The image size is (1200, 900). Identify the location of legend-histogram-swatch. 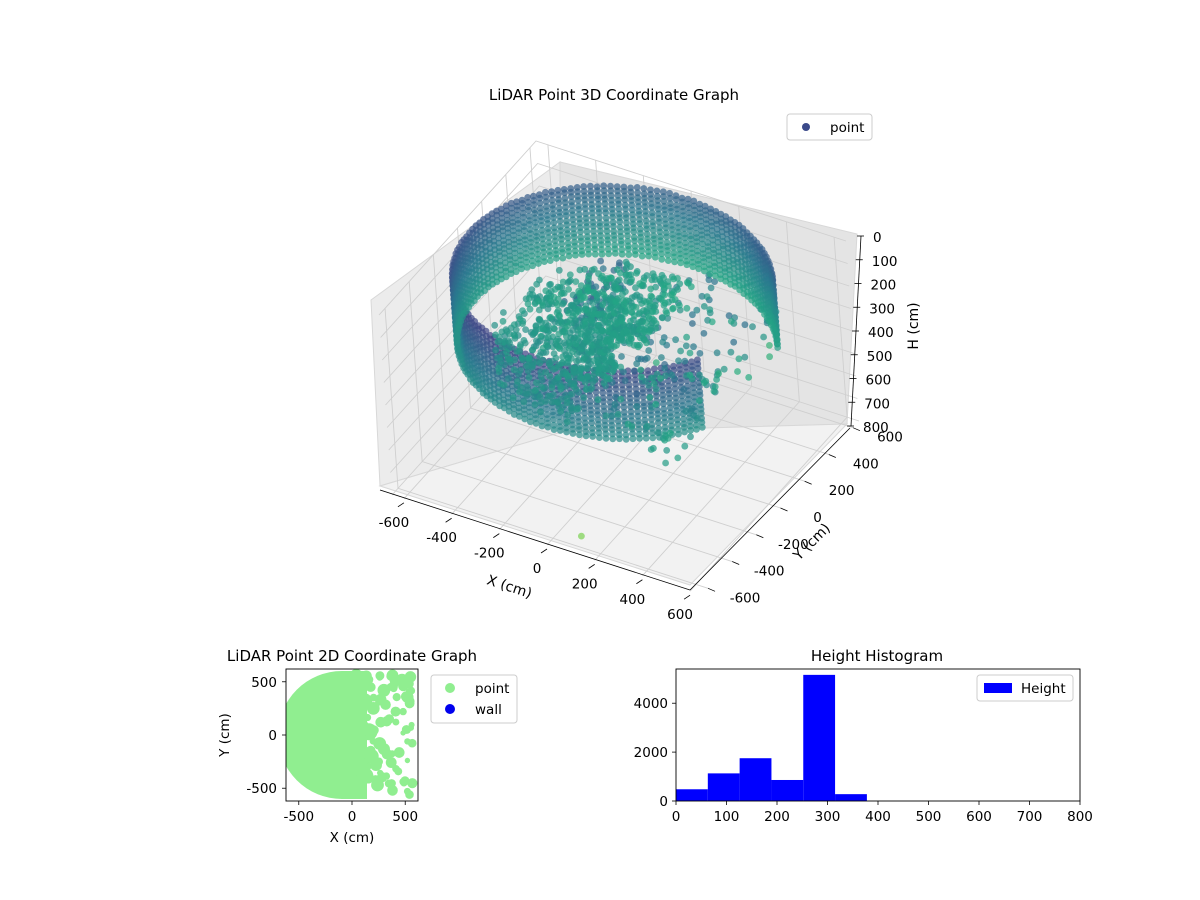
(998, 688).